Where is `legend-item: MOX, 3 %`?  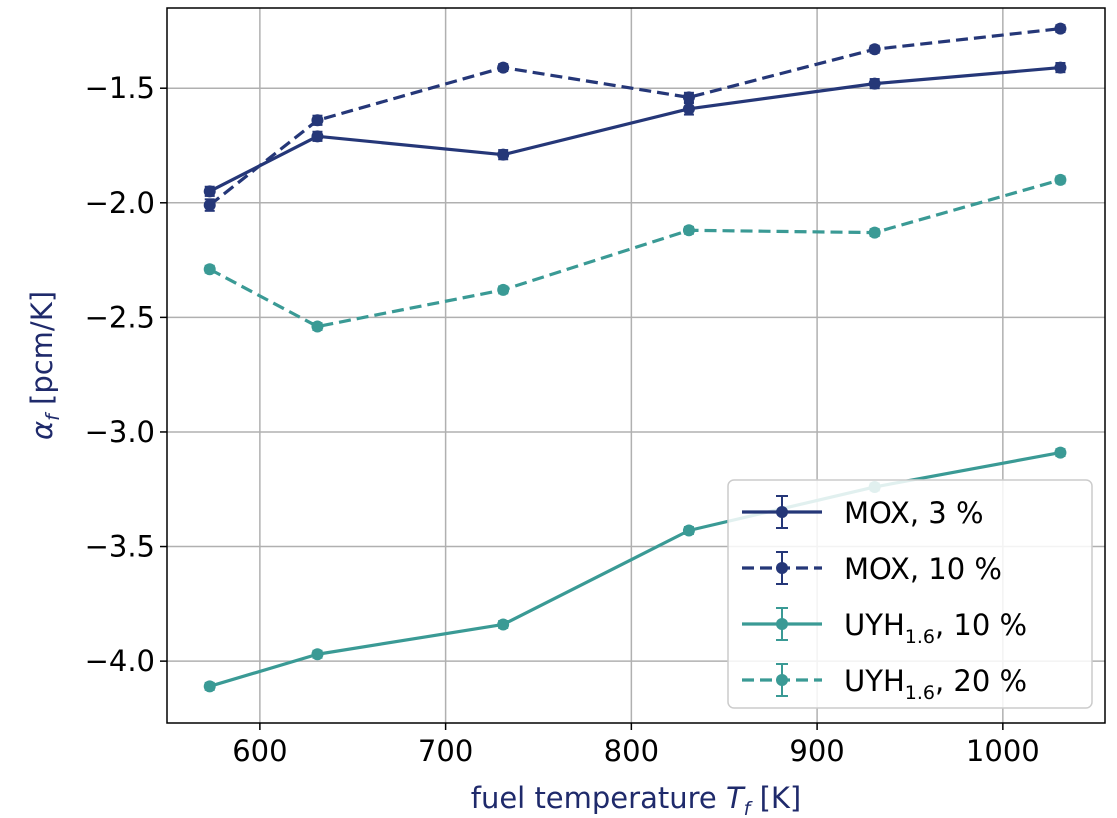
legend-item: MOX, 3 % is located at coordinates (863, 512).